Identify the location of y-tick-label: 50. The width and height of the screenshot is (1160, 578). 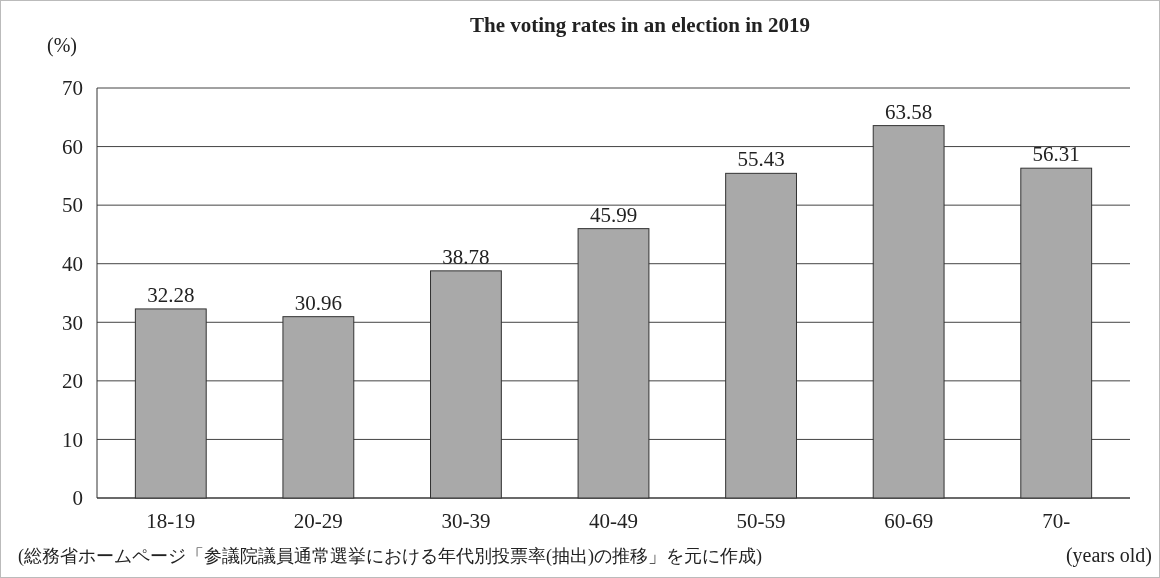
(72, 205).